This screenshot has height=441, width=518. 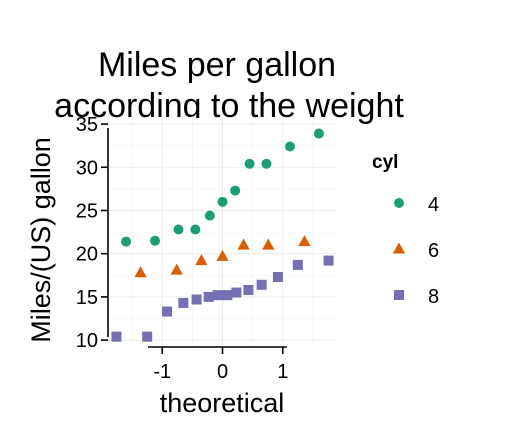 What do you see at coordinates (229, 85) in the screenshot?
I see `chart-title: Miles per gallon according to the weight` at bounding box center [229, 85].